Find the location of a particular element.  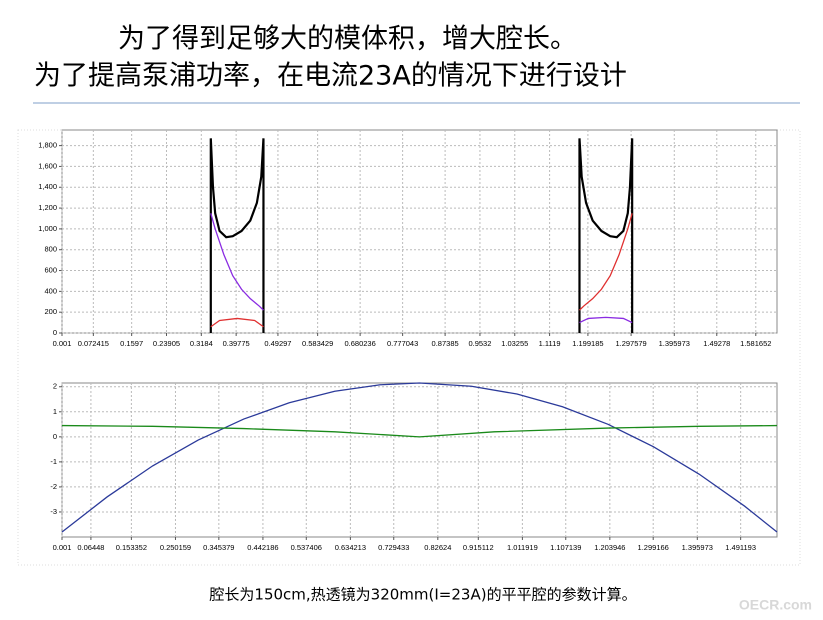

x-tick-label: 0.49297 is located at coordinates (277, 343).